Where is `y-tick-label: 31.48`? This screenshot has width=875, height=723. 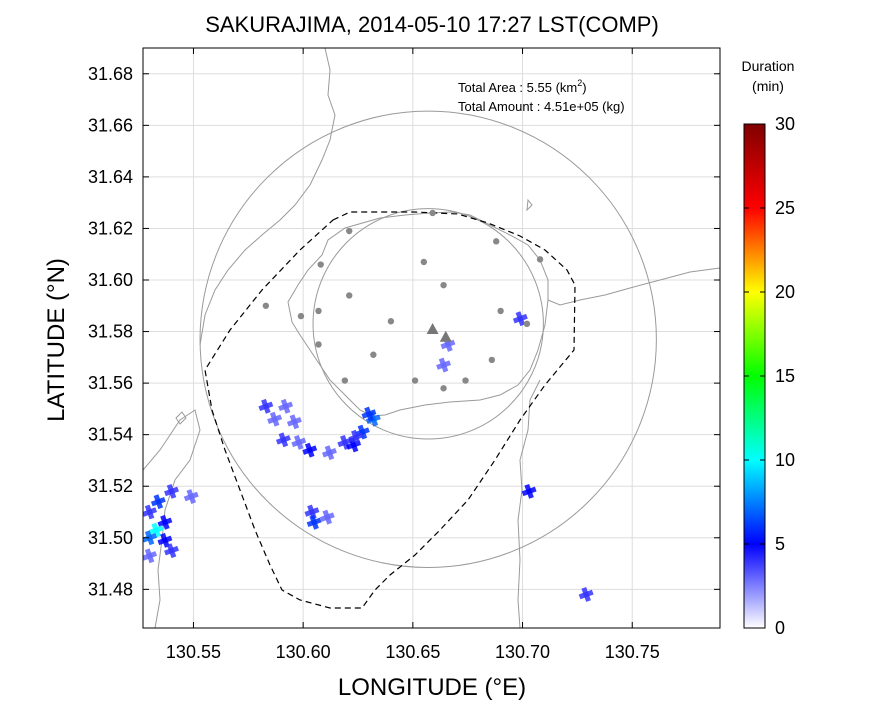 y-tick-label: 31.48 is located at coordinates (110, 589).